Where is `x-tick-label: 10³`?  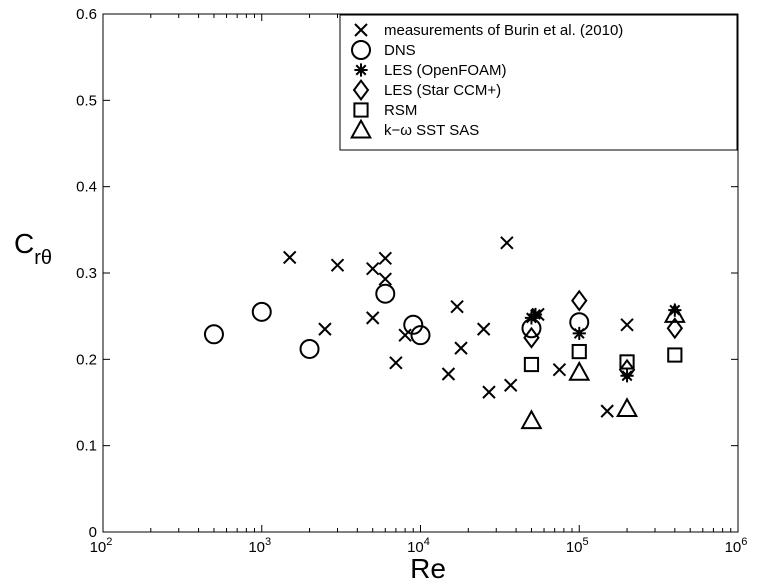 x-tick-label: 10³ is located at coordinates (259, 546).